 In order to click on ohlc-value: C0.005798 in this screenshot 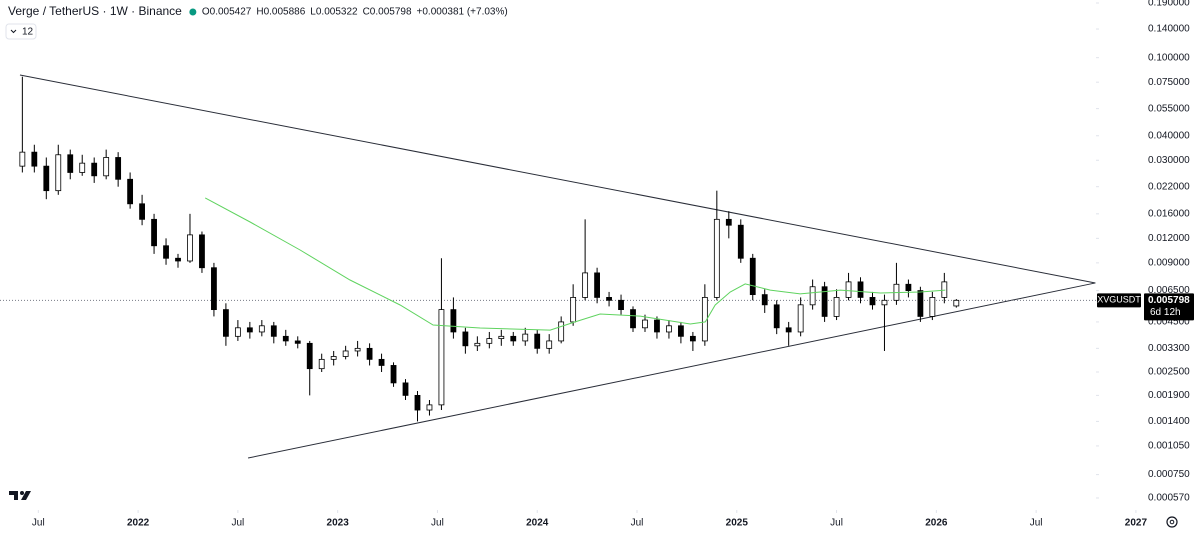, I will do `click(387, 12)`.